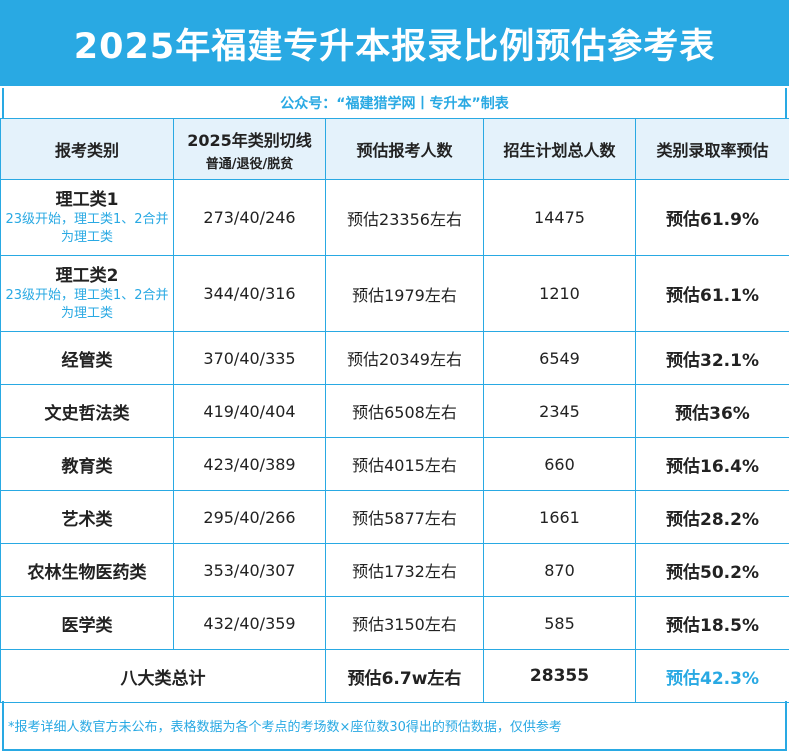 This screenshot has height=753, width=789. Describe the element at coordinates (249, 293) in the screenshot. I see `cutoff-cell: 344/40/316` at that location.